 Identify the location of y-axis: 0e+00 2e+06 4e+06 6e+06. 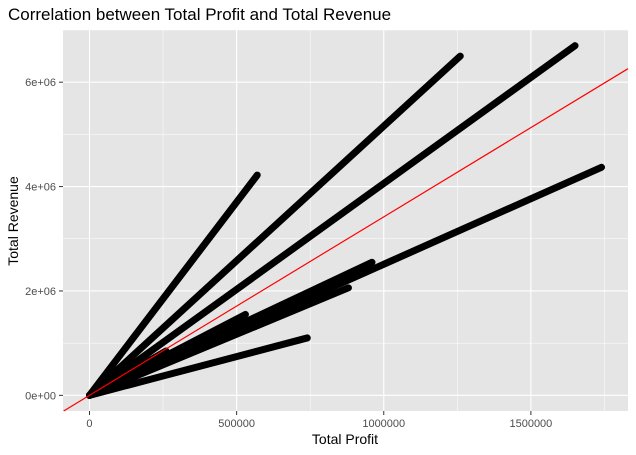
(44, 239).